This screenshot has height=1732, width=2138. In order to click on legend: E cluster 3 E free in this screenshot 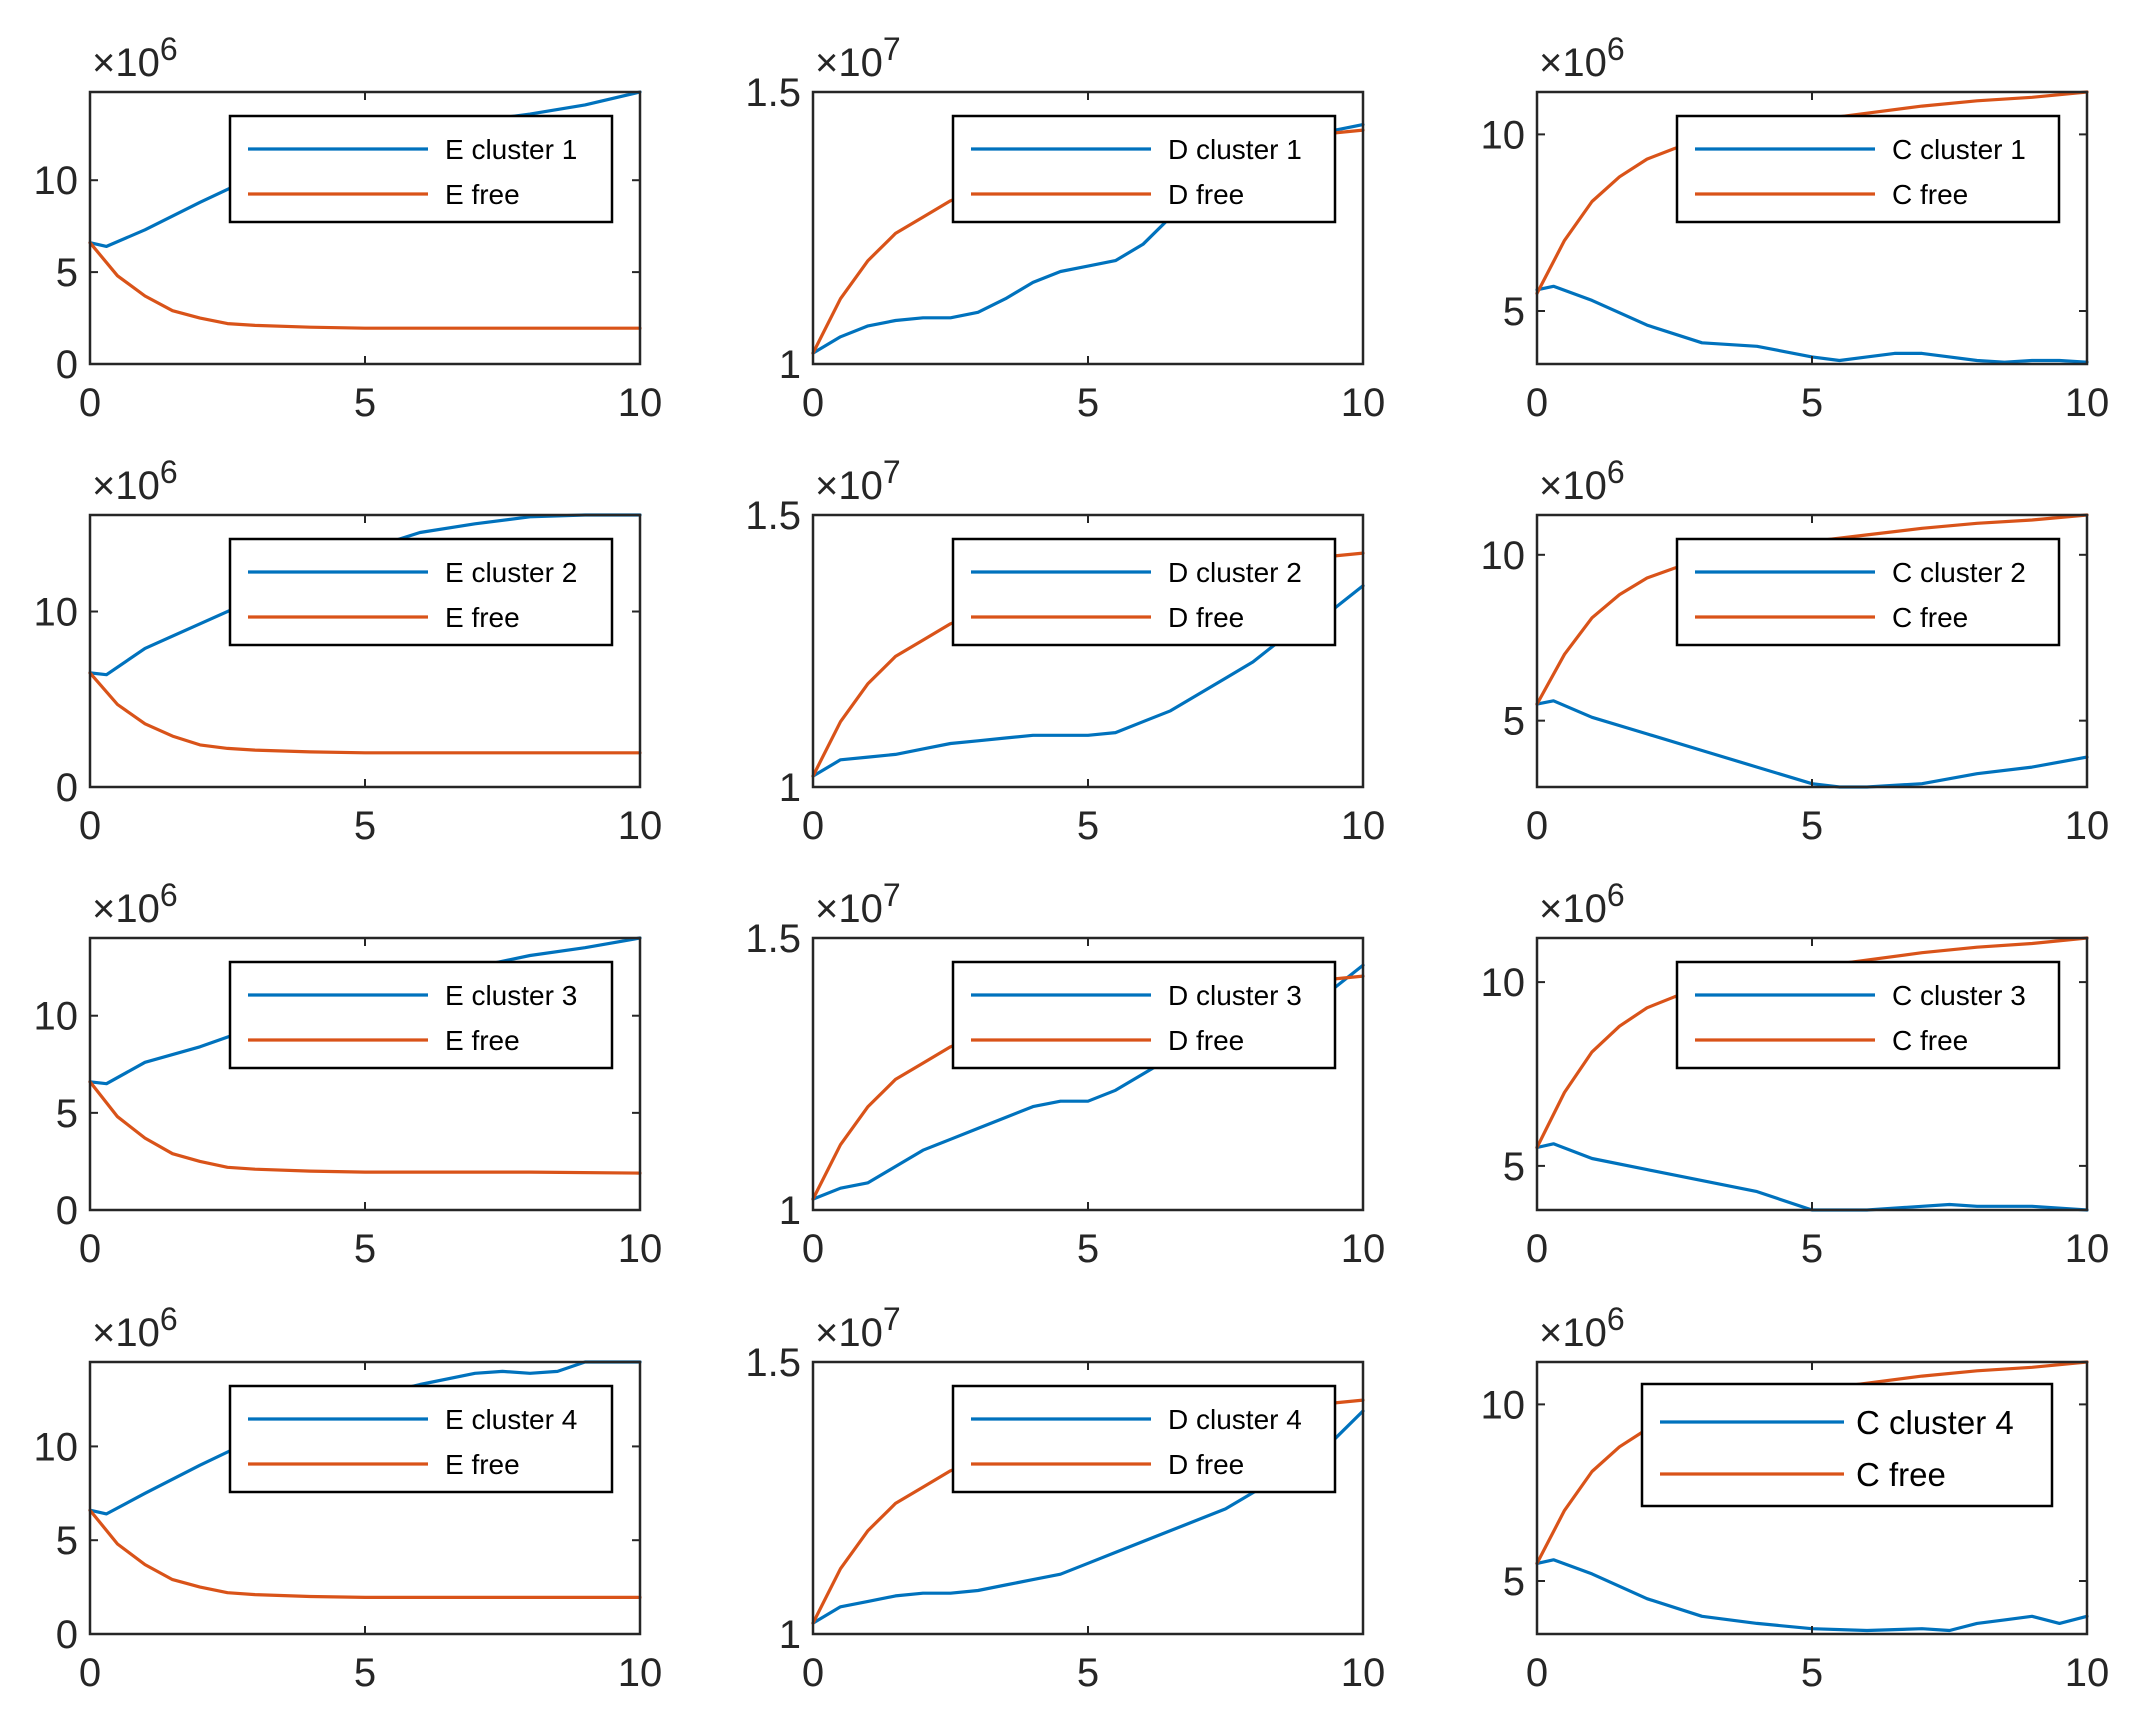, I will do `click(421, 1015)`.